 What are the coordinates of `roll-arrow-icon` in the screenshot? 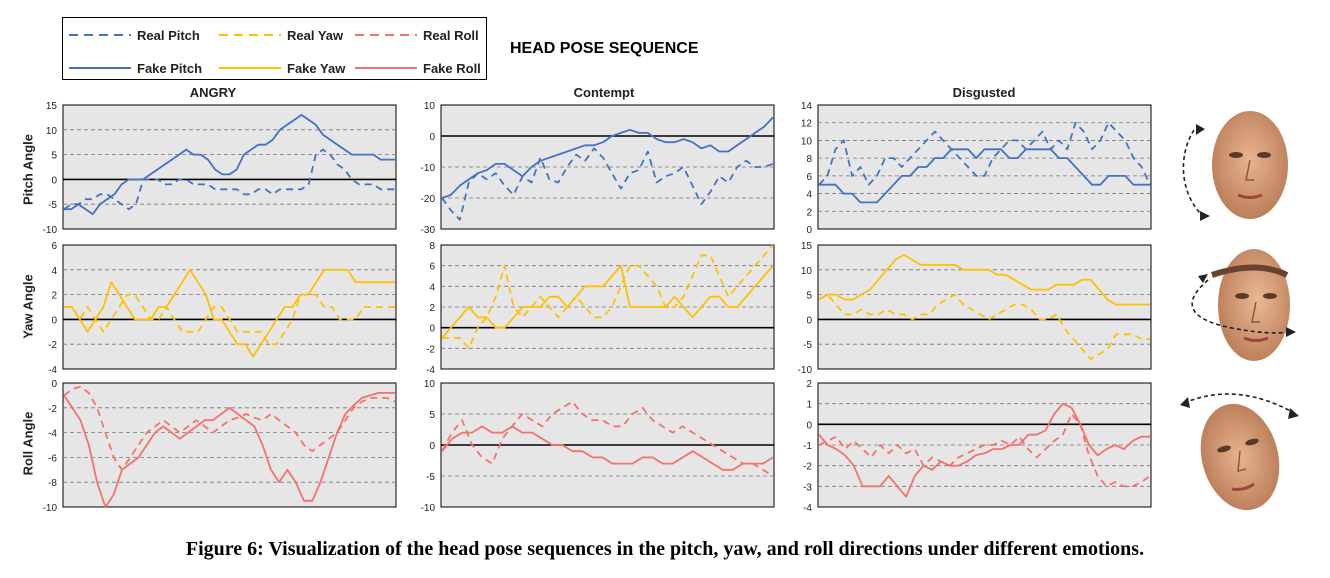 It's located at (1239, 403).